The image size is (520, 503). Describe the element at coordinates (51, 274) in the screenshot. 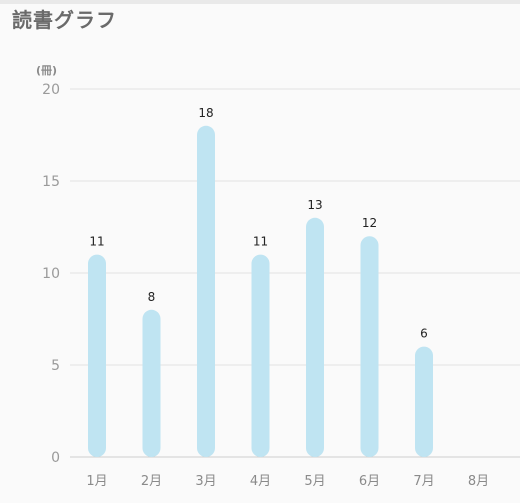

I see `y-tick-label: 10` at that location.